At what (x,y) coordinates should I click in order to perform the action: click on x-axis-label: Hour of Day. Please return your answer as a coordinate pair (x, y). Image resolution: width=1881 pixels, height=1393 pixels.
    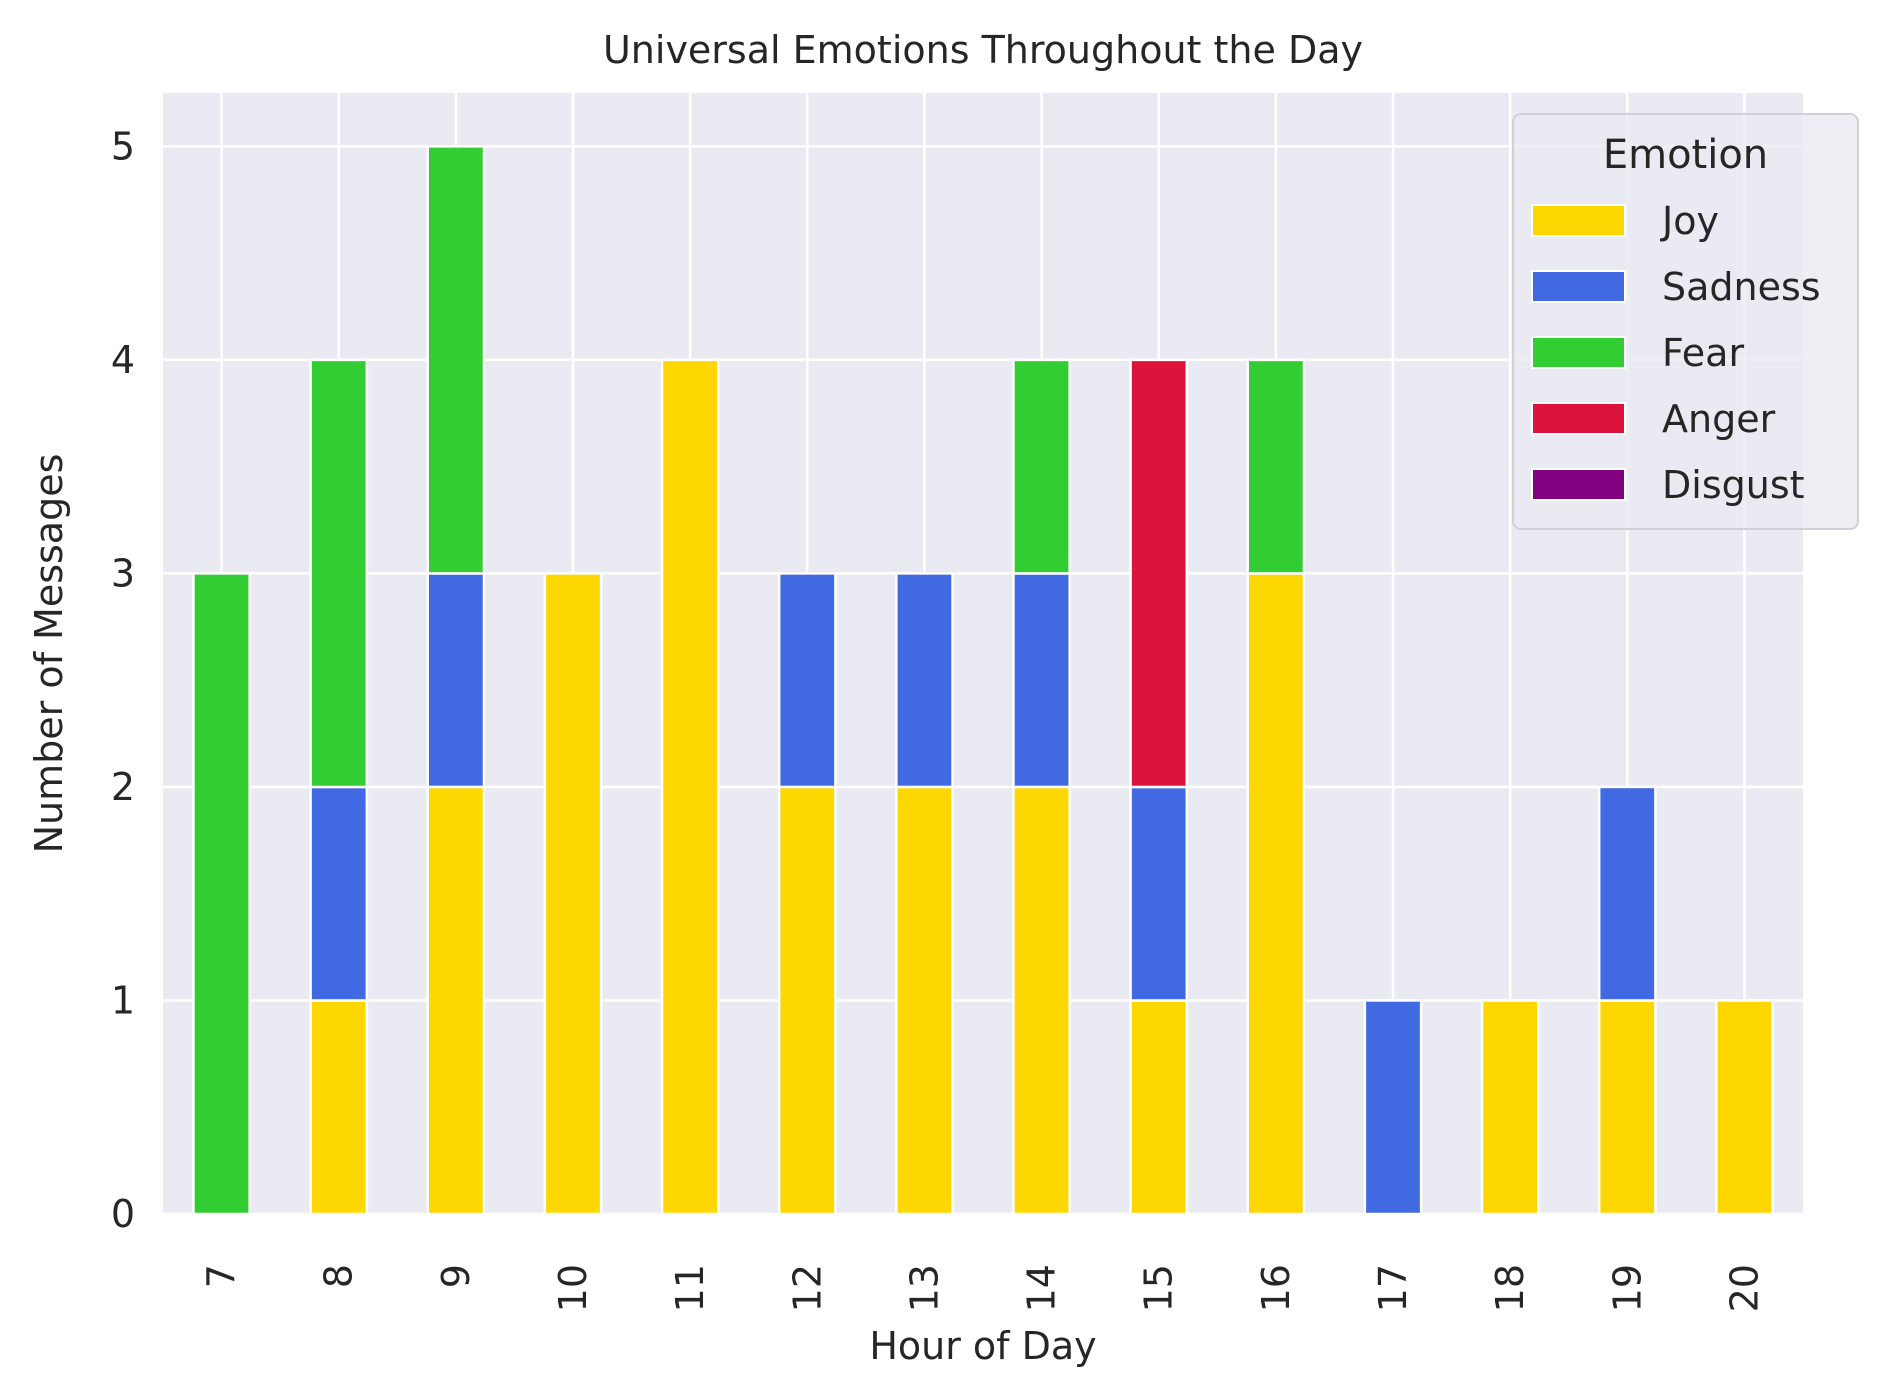
    Looking at the image, I should click on (982, 1346).